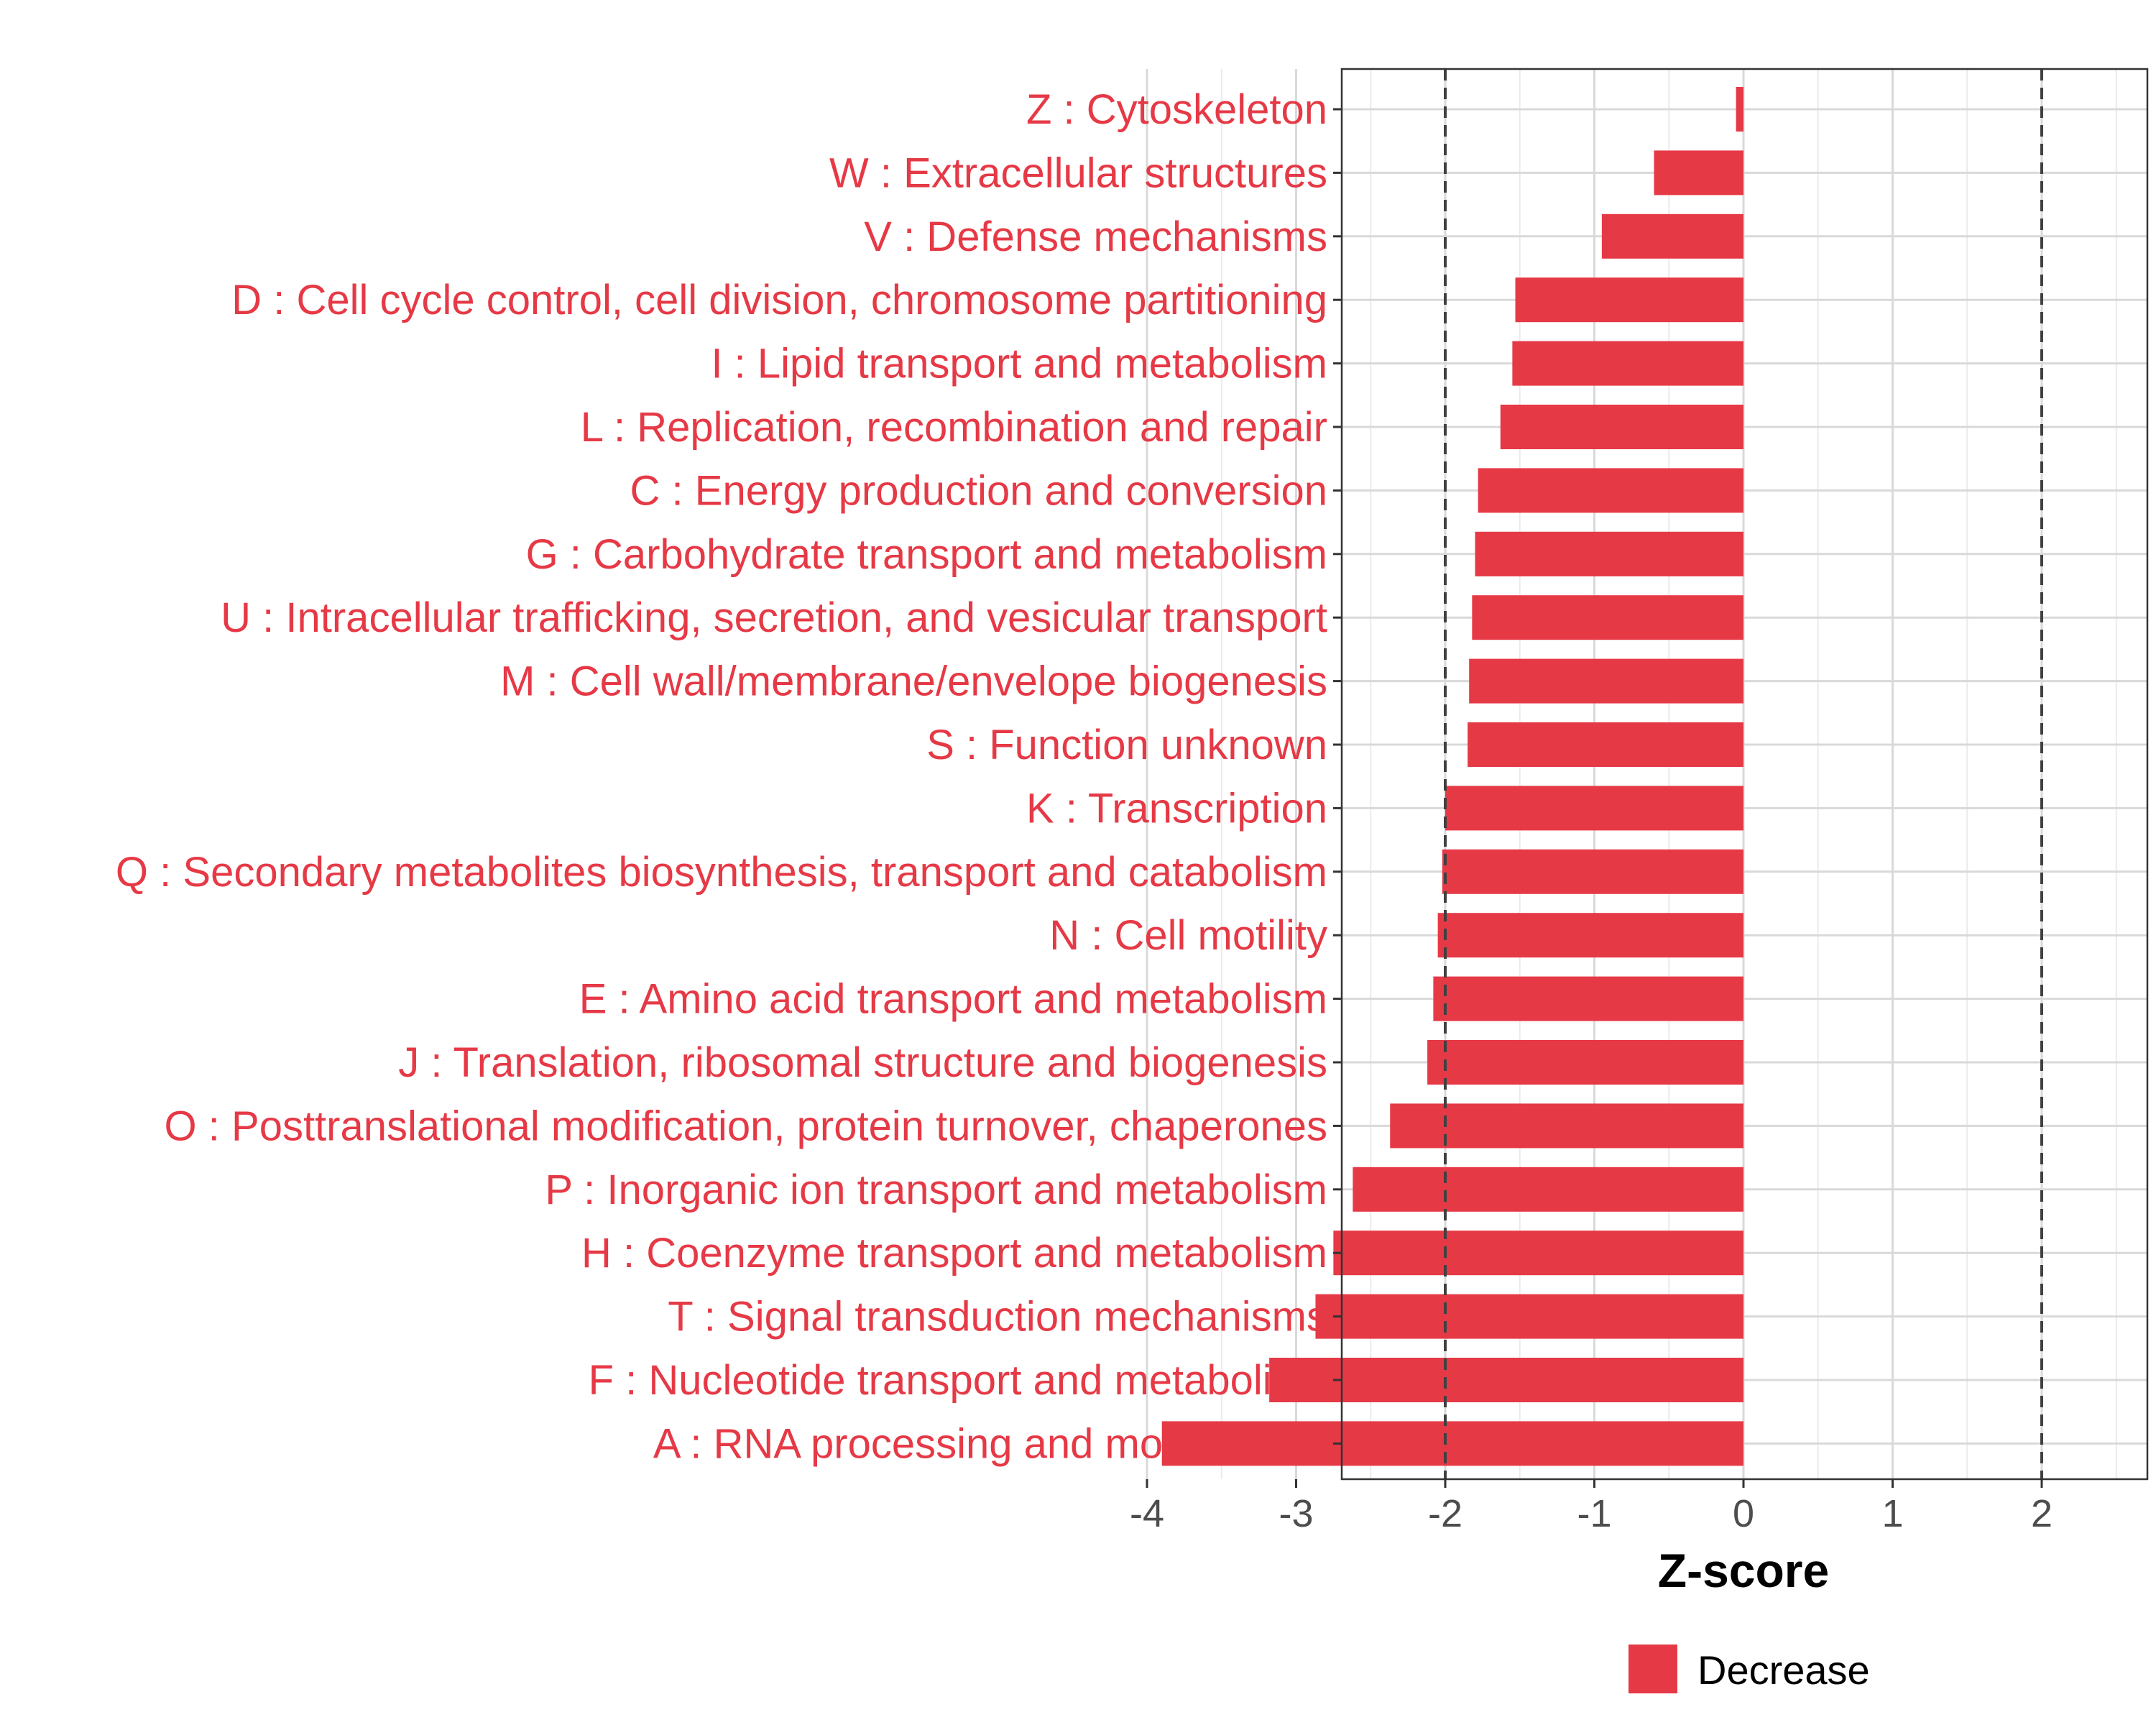 Image resolution: width=2156 pixels, height=1725 pixels. Describe the element at coordinates (1337, 776) in the screenshot. I see `y-tick-layer` at that location.